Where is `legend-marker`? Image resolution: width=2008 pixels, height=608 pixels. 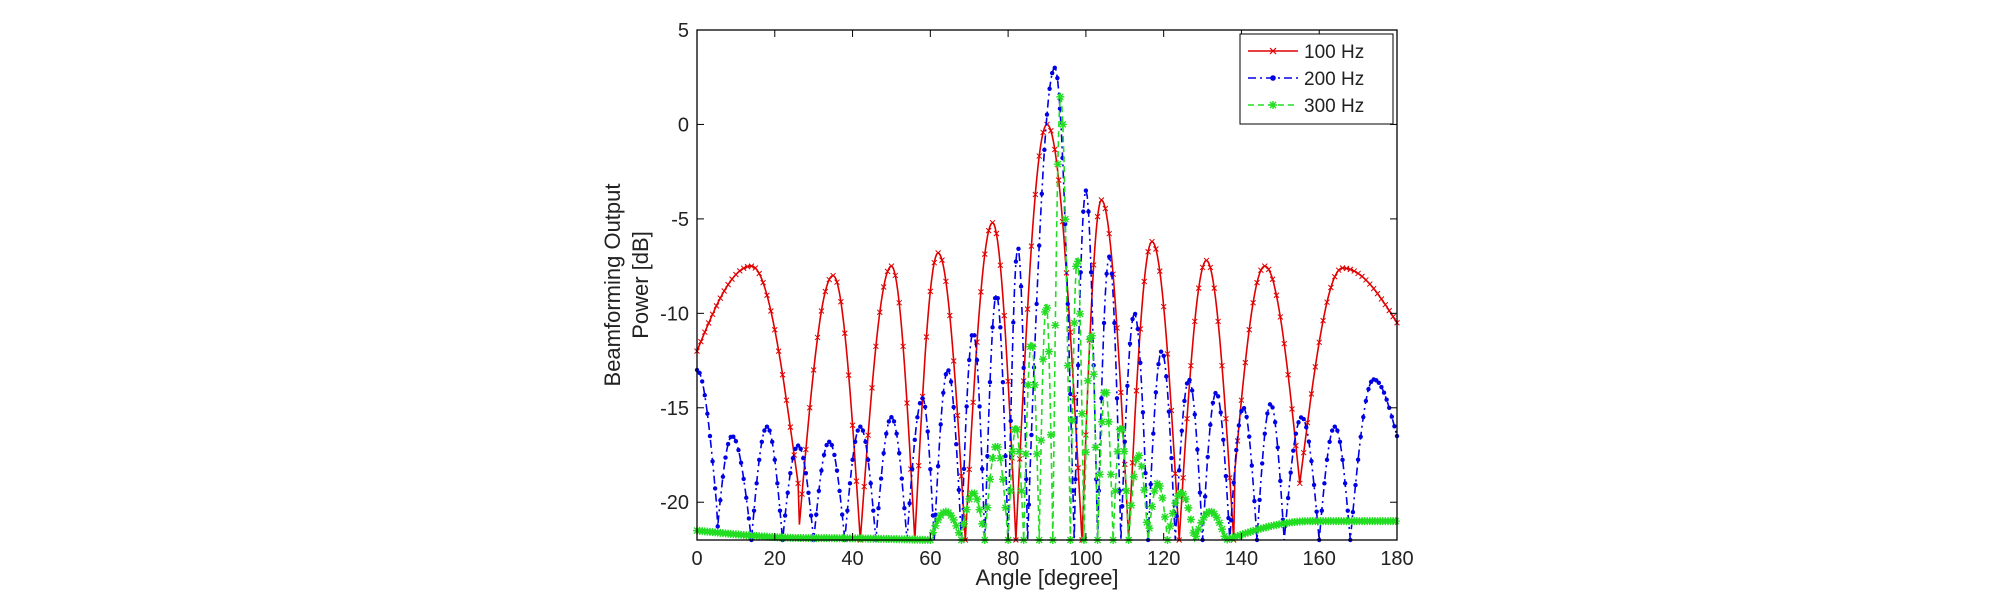 legend-marker is located at coordinates (1273, 78).